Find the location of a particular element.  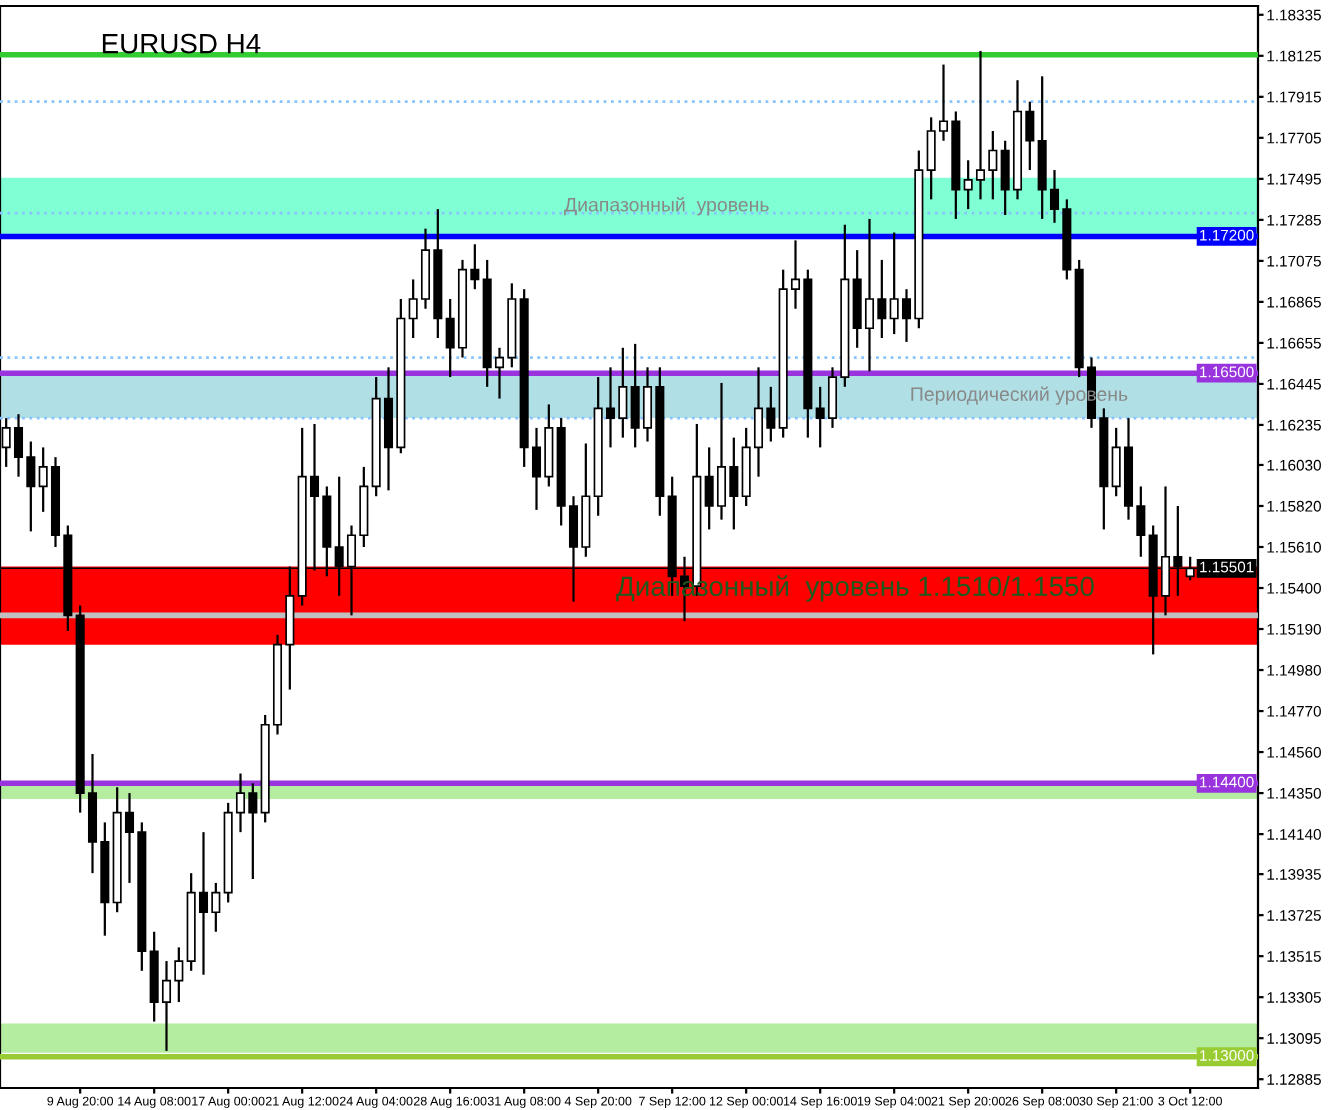

text: EURUSD H4 is located at coordinates (181, 43).